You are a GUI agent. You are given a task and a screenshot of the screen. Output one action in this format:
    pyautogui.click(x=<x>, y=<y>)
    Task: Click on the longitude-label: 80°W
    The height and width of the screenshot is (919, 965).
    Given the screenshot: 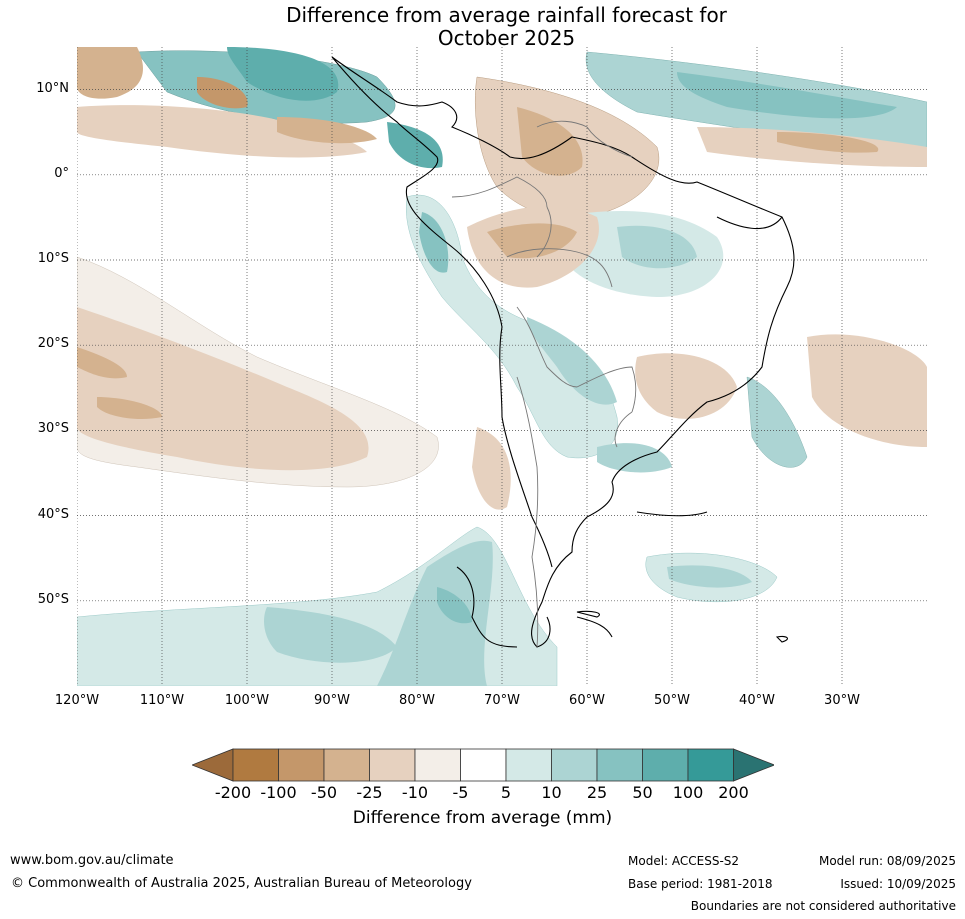 What is the action you would take?
    pyautogui.click(x=417, y=700)
    